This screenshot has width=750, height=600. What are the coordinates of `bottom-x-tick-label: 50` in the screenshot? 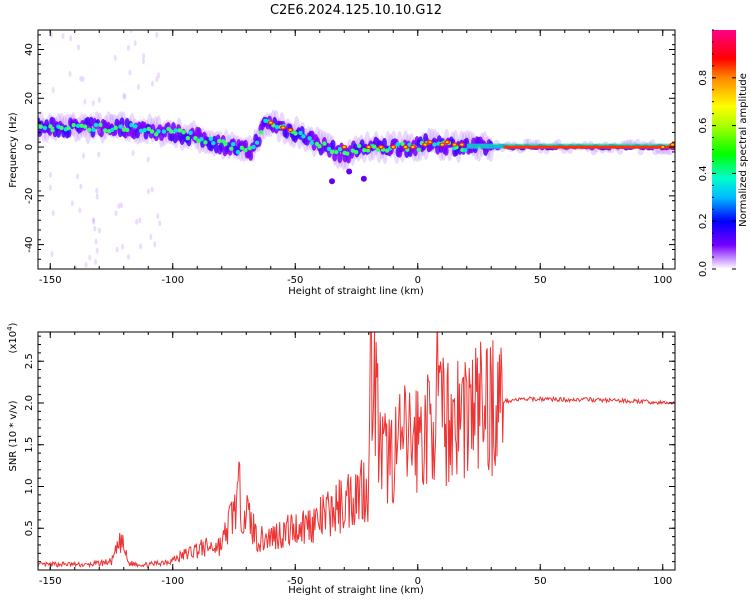 It's located at (540, 581).